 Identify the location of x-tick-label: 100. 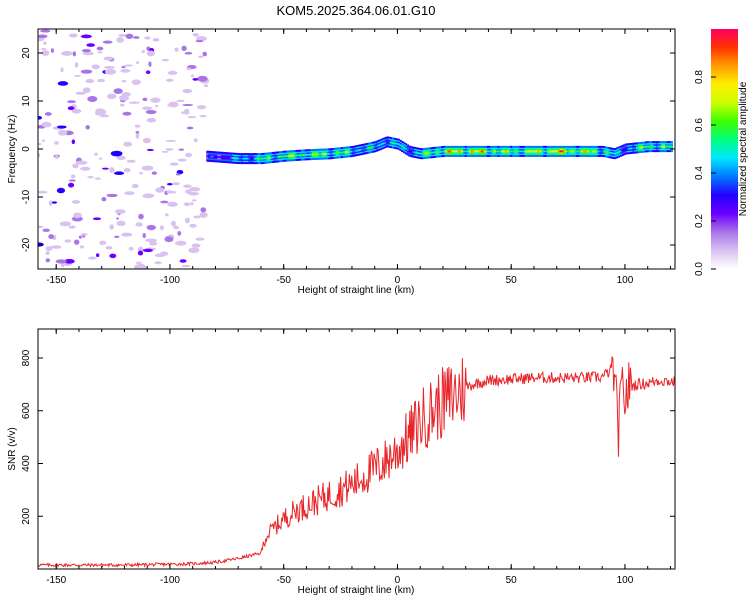
(625, 580).